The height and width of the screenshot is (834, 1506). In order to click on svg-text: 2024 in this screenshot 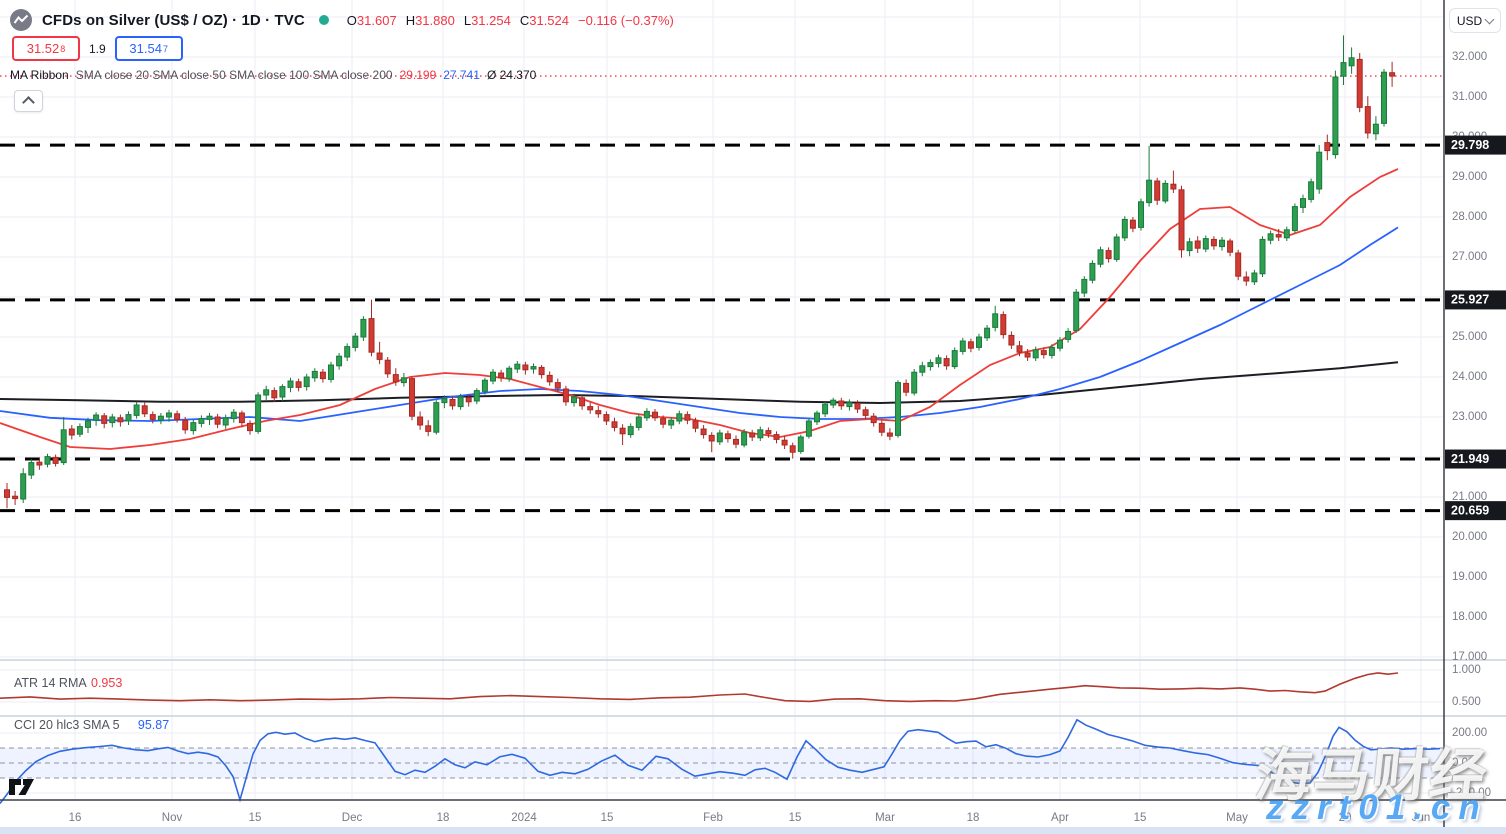, I will do `click(524, 818)`.